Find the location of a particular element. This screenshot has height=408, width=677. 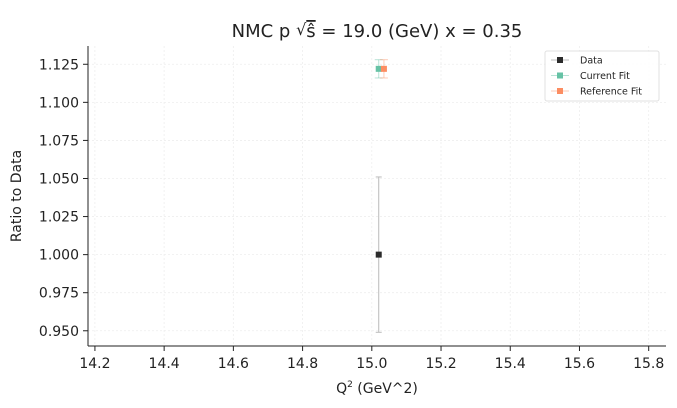

data-marks is located at coordinates (381, 196).